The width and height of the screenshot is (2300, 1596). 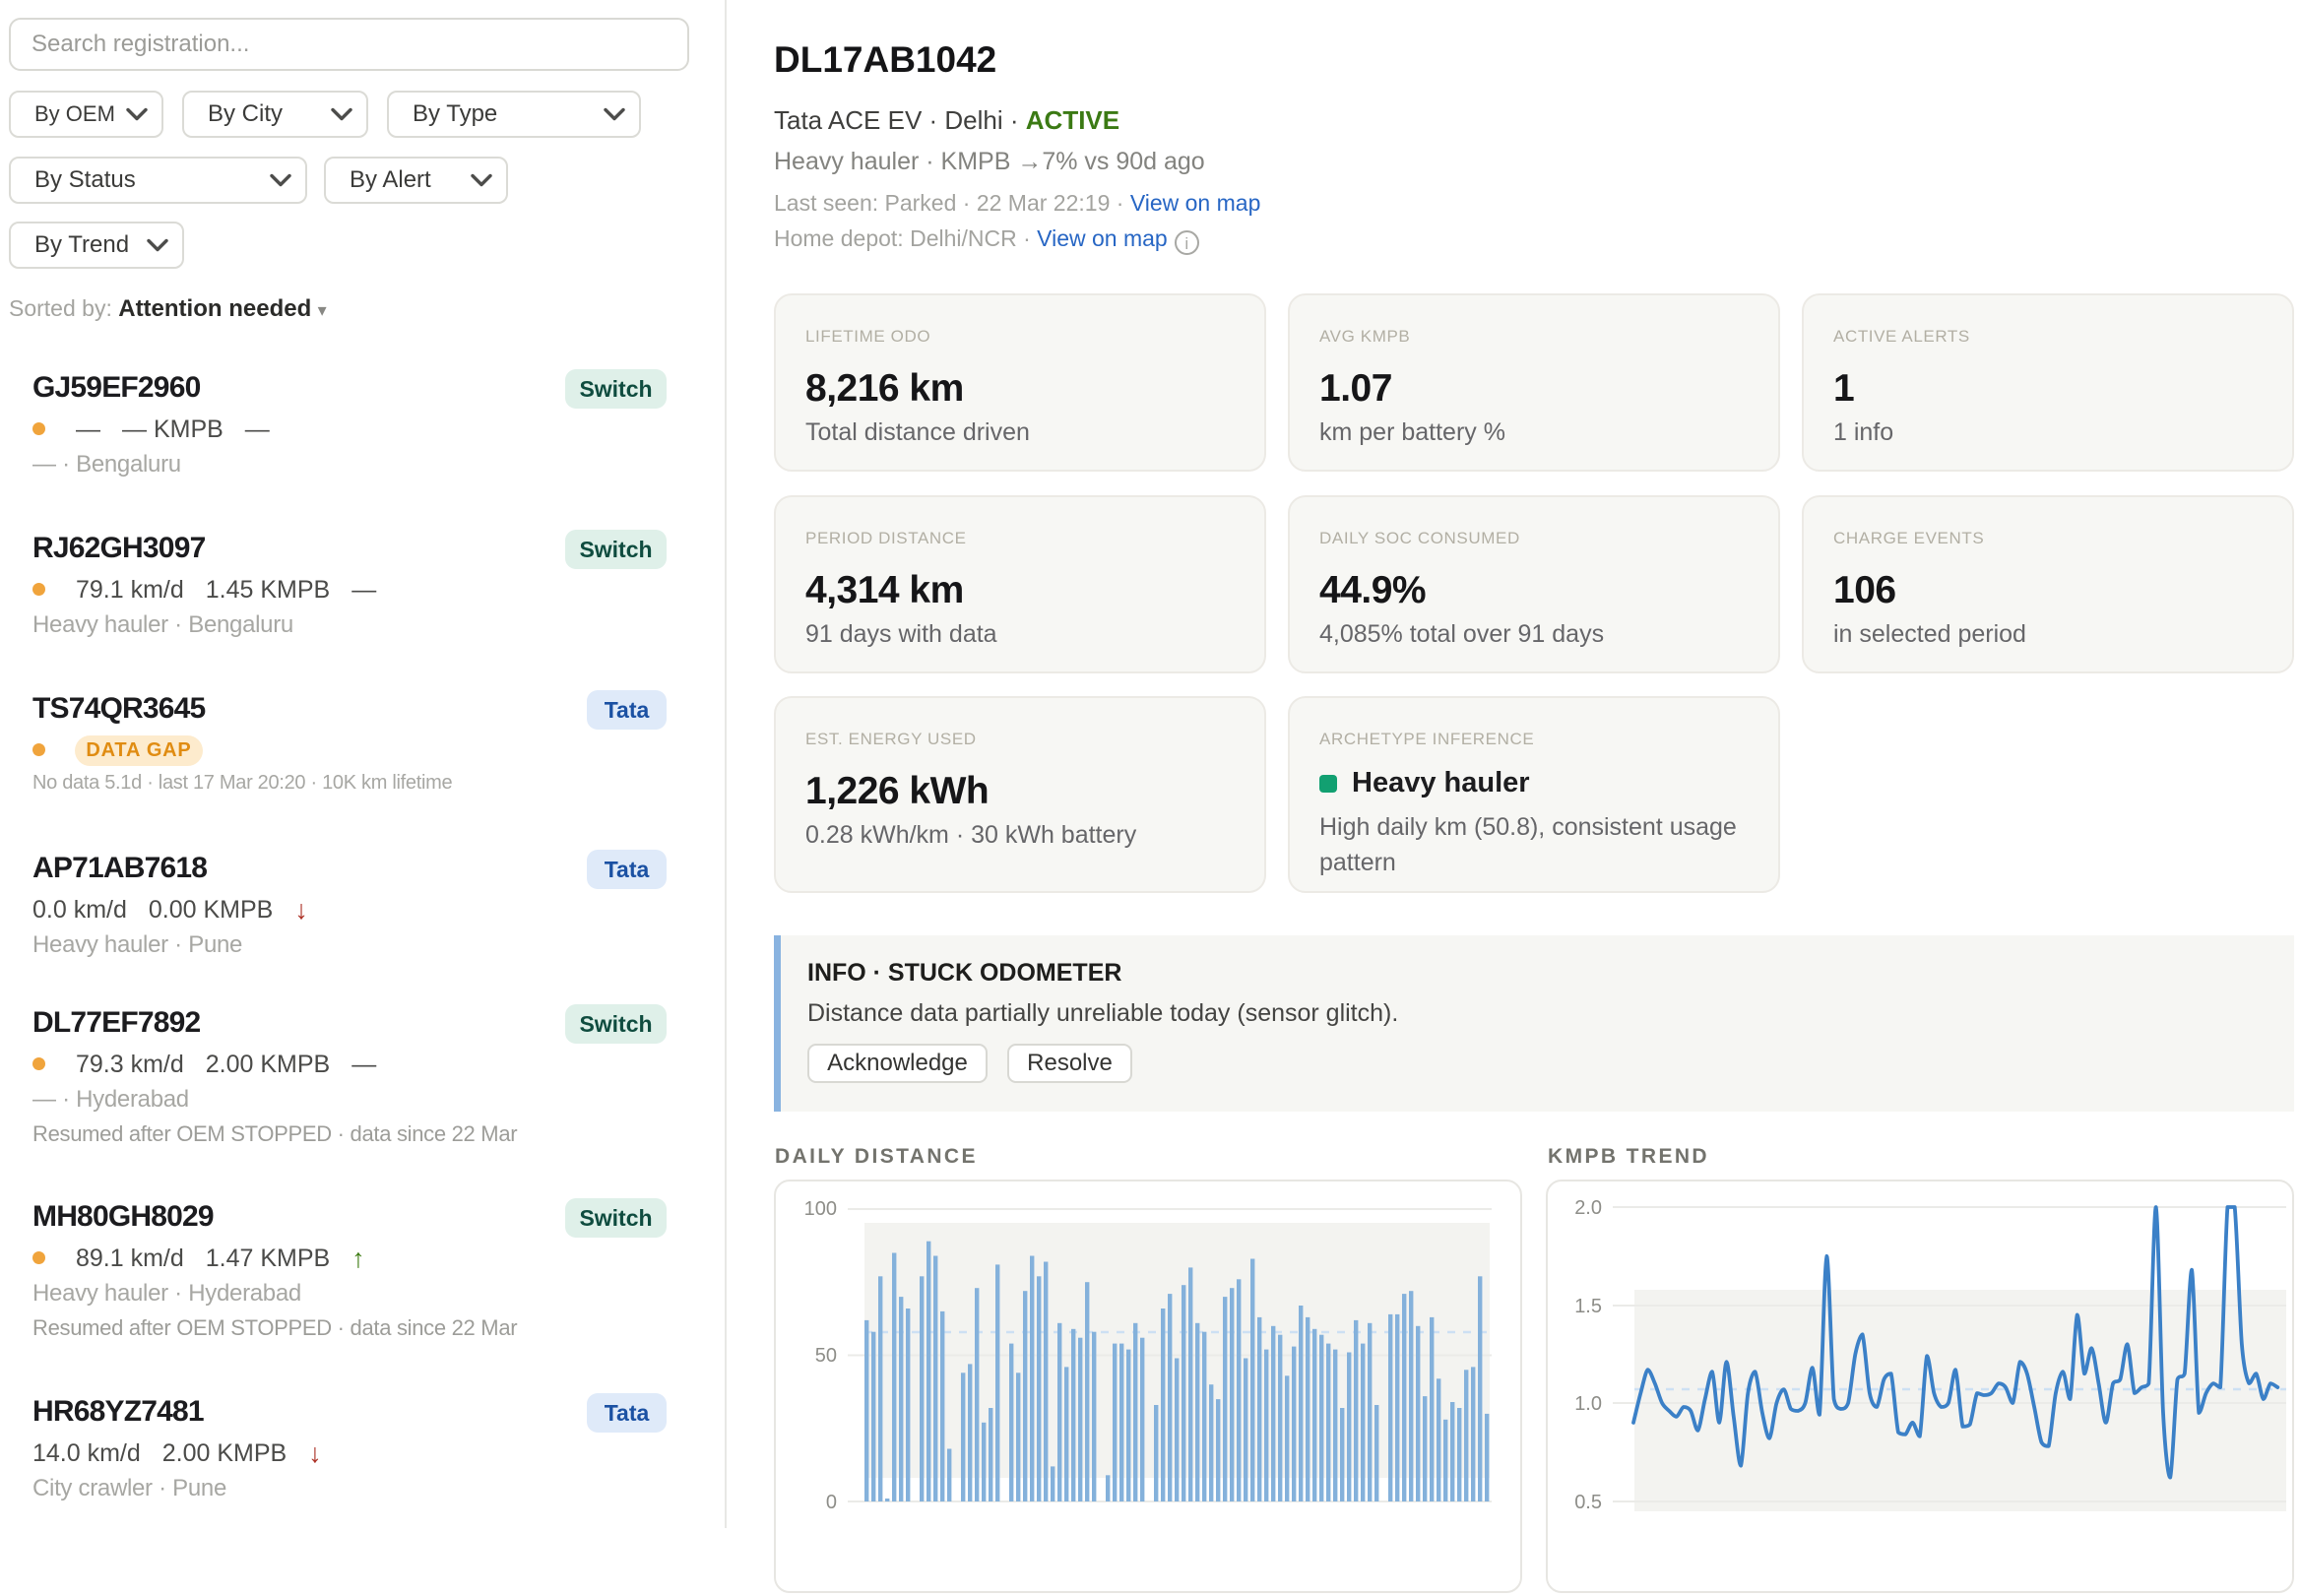 I want to click on svg-text: 50, so click(x=826, y=1356).